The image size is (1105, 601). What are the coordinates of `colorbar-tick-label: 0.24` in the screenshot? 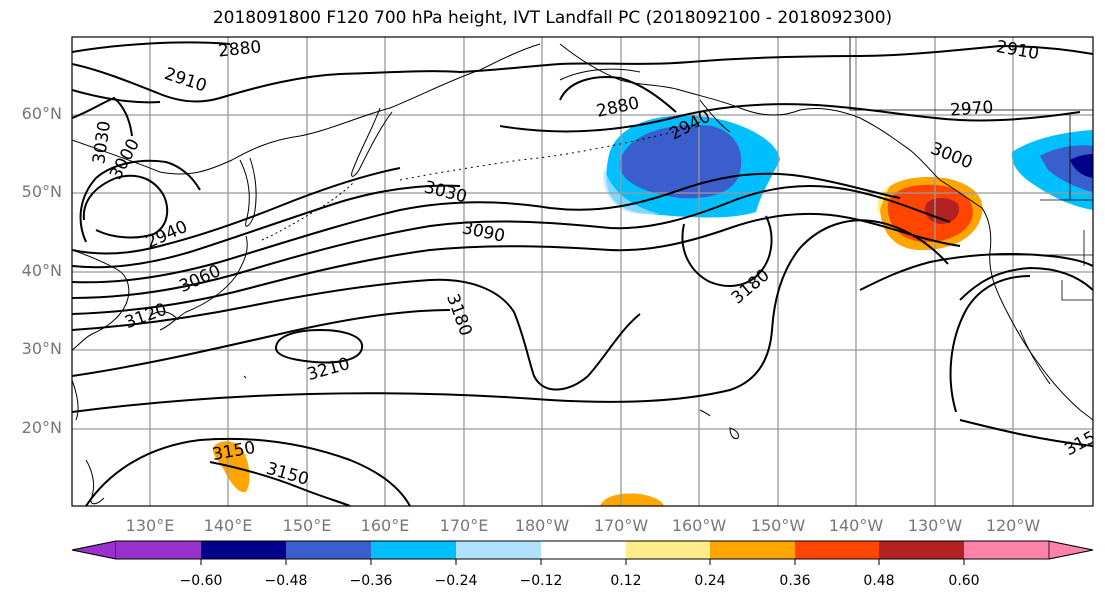 It's located at (710, 581).